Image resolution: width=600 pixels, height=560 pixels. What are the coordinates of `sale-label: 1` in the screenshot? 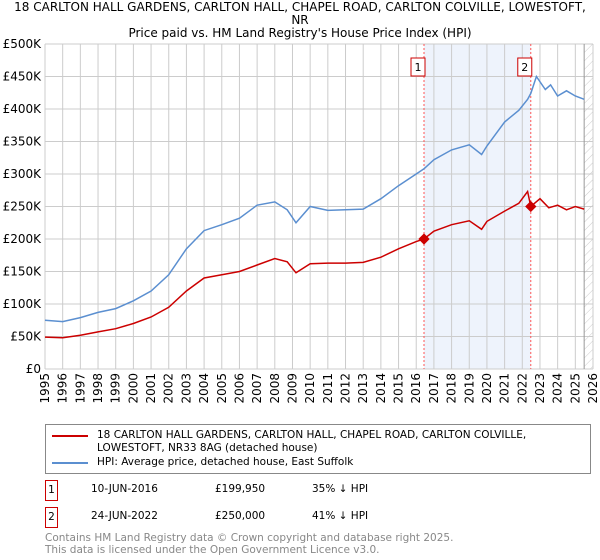 It's located at (418, 67).